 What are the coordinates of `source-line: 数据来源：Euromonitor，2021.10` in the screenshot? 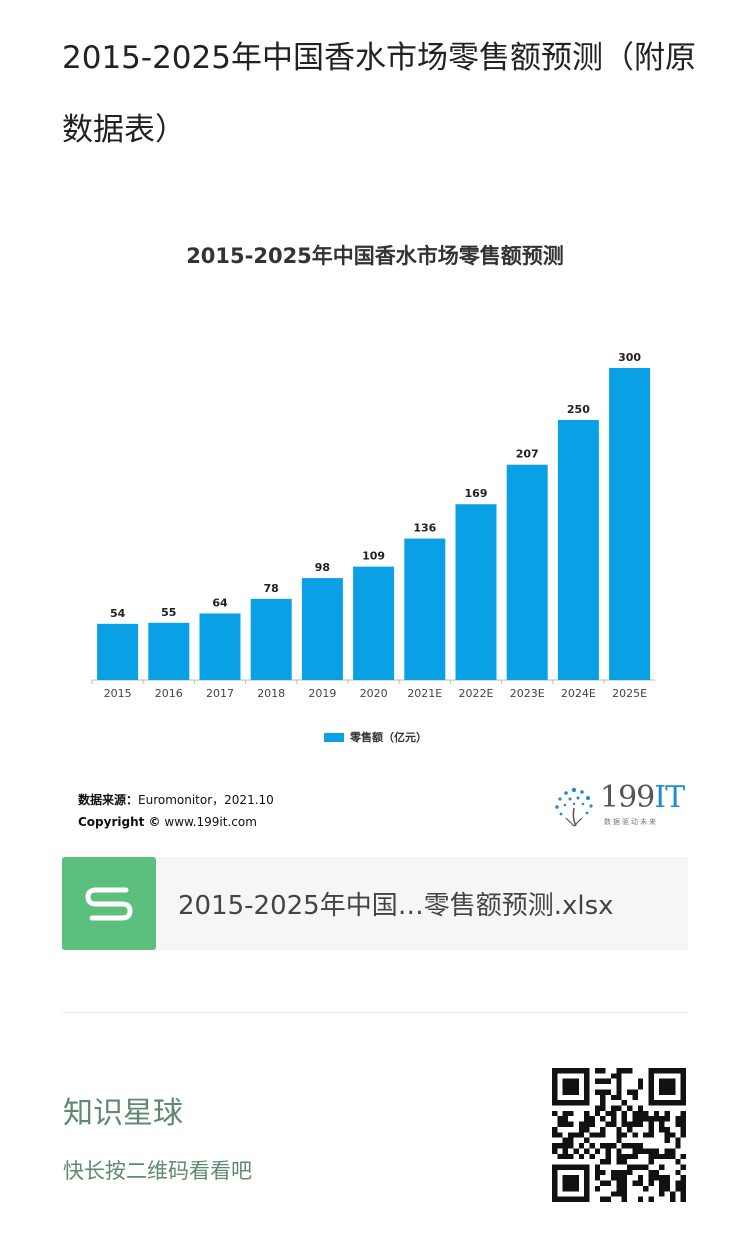 It's located at (176, 800).